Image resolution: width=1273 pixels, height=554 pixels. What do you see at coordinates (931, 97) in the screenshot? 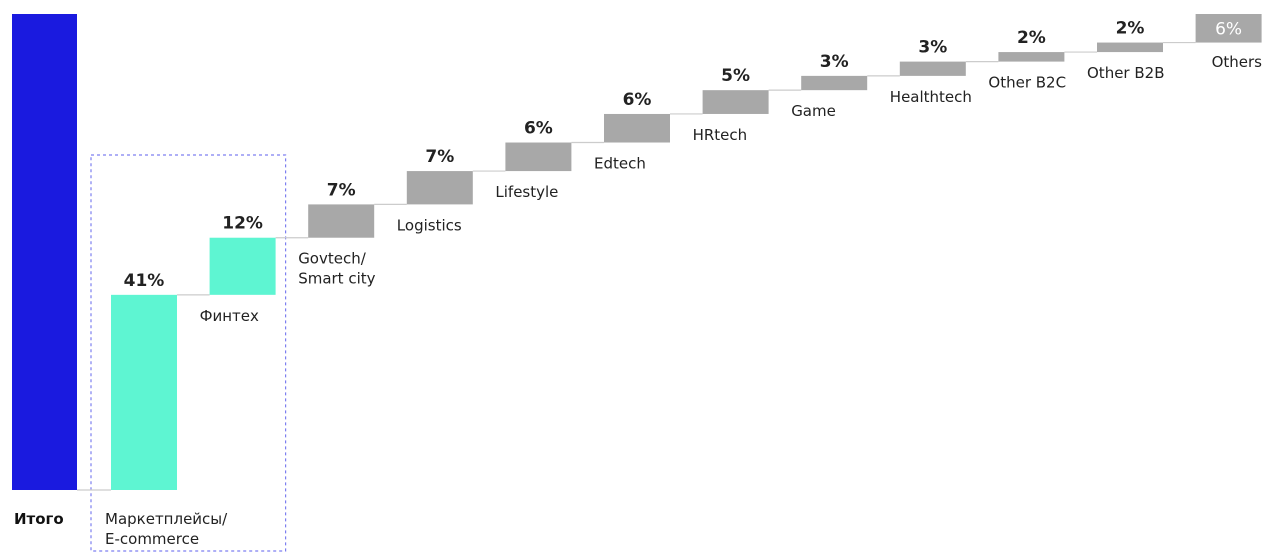
I see `category-label-healthtech: Healthtech` at bounding box center [931, 97].